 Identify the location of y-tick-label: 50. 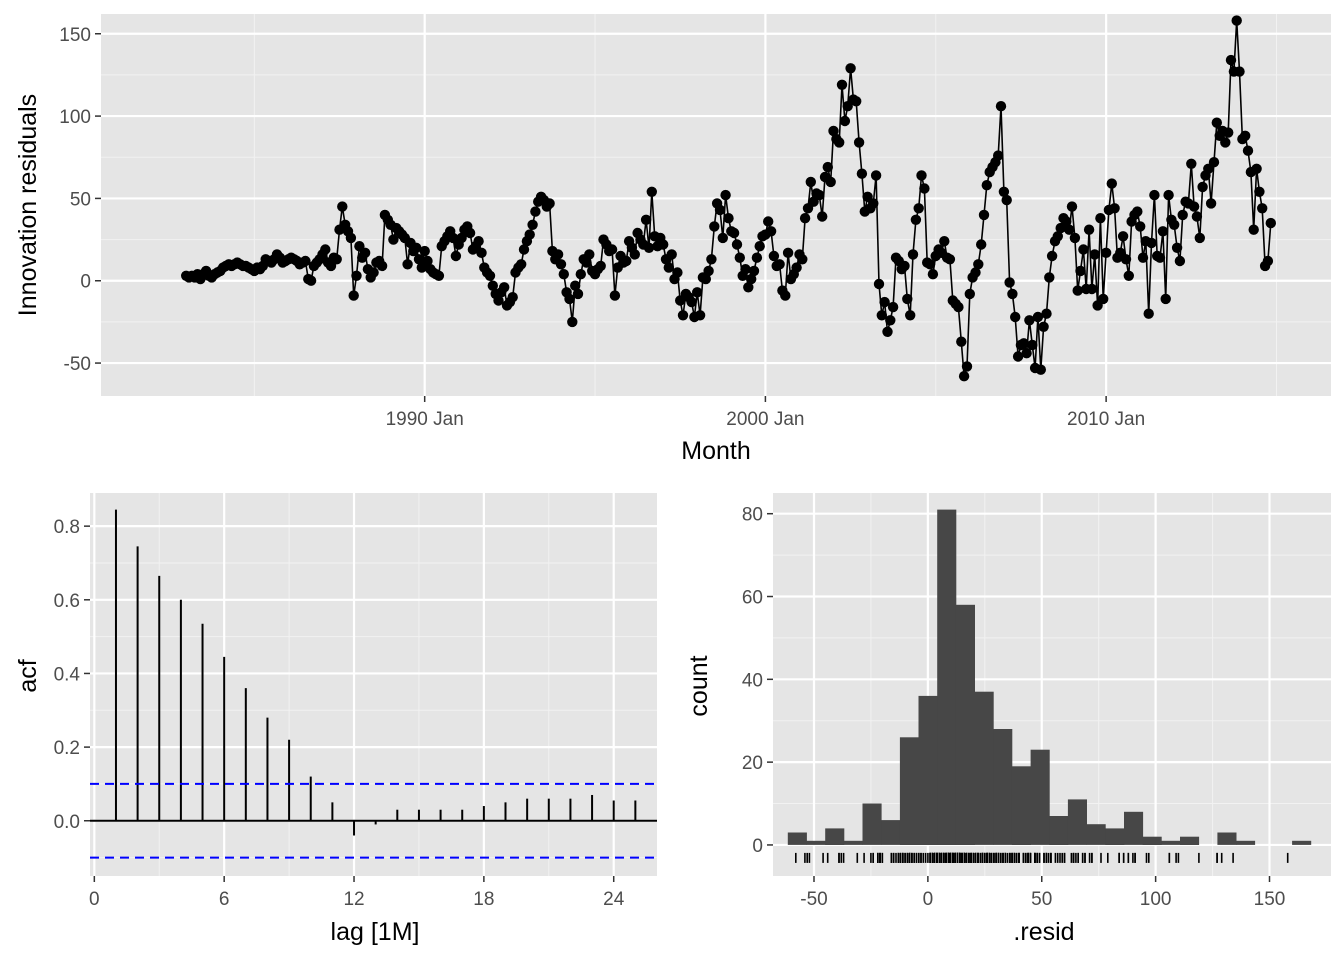
(80, 199).